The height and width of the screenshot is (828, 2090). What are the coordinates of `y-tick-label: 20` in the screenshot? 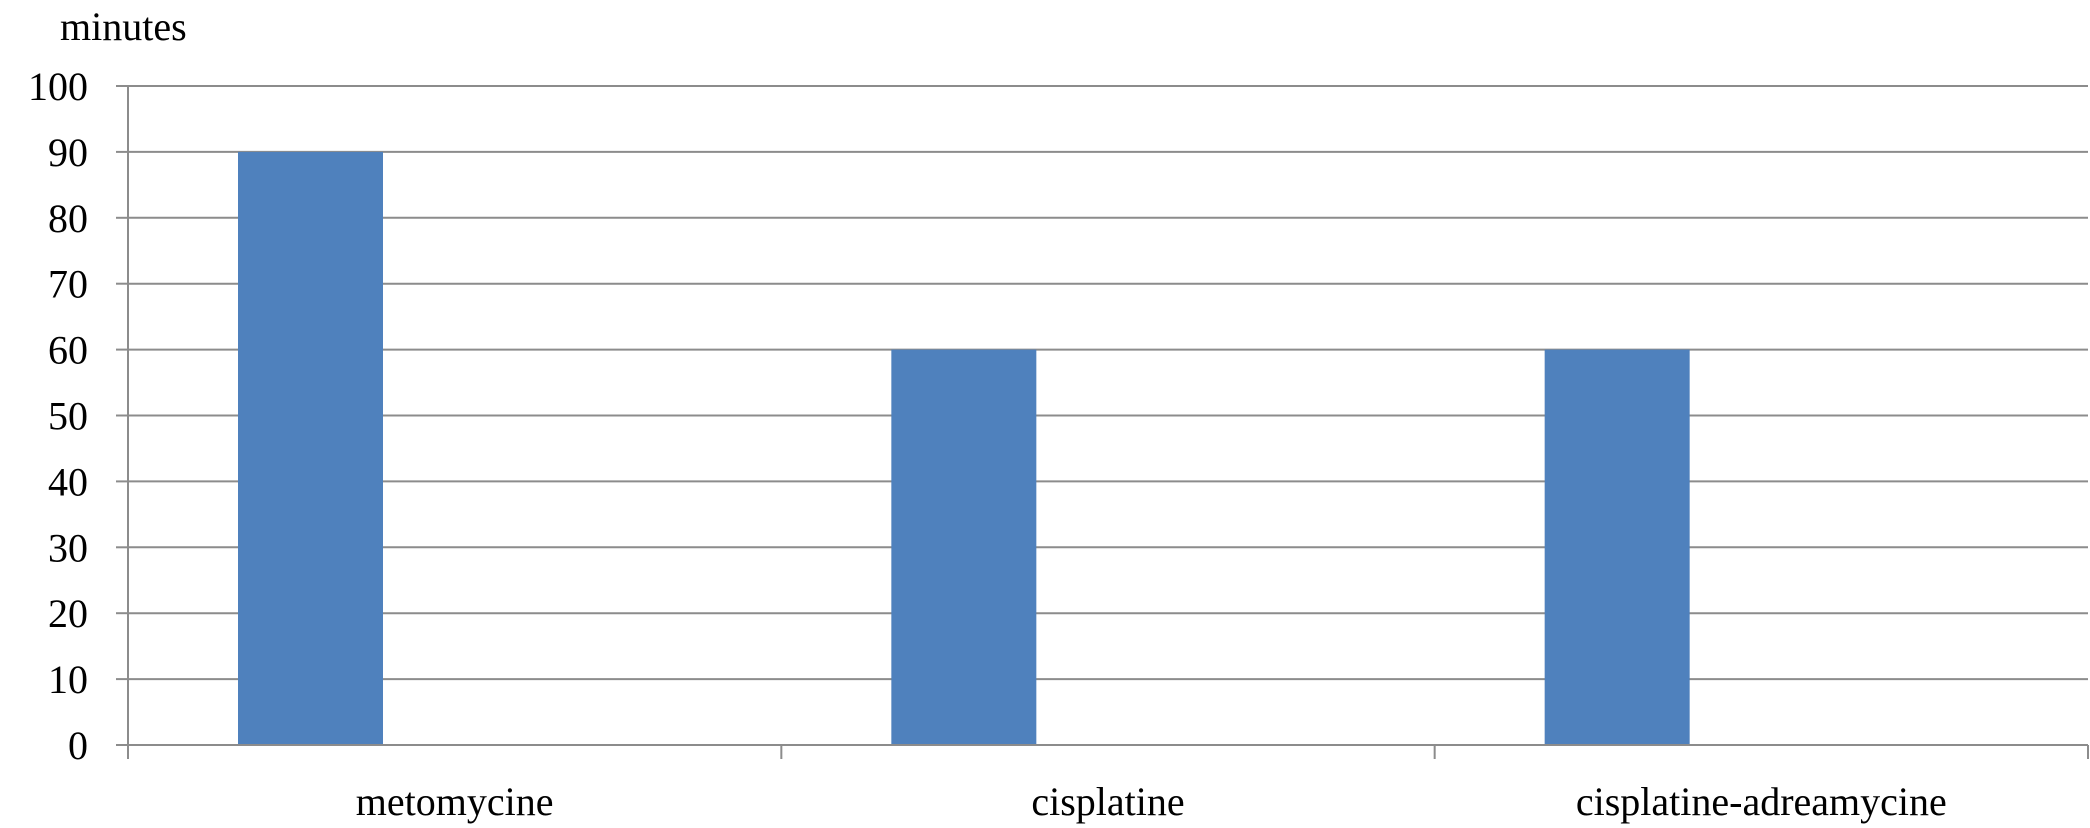 It's located at (68, 613).